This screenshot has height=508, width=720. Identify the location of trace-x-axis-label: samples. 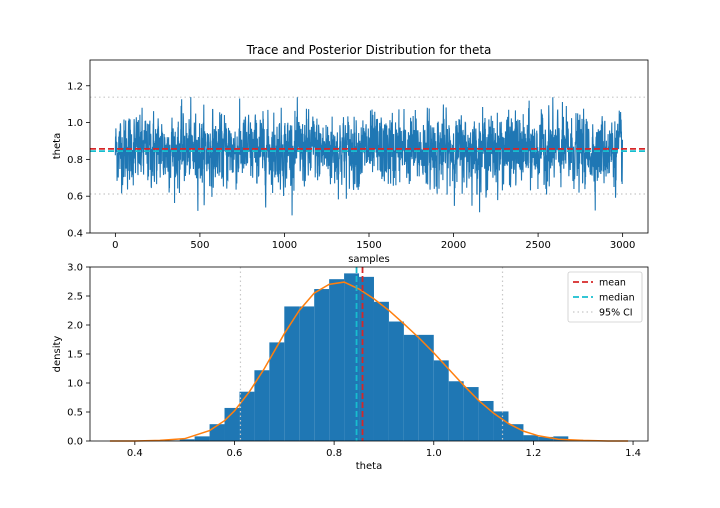
(369, 259).